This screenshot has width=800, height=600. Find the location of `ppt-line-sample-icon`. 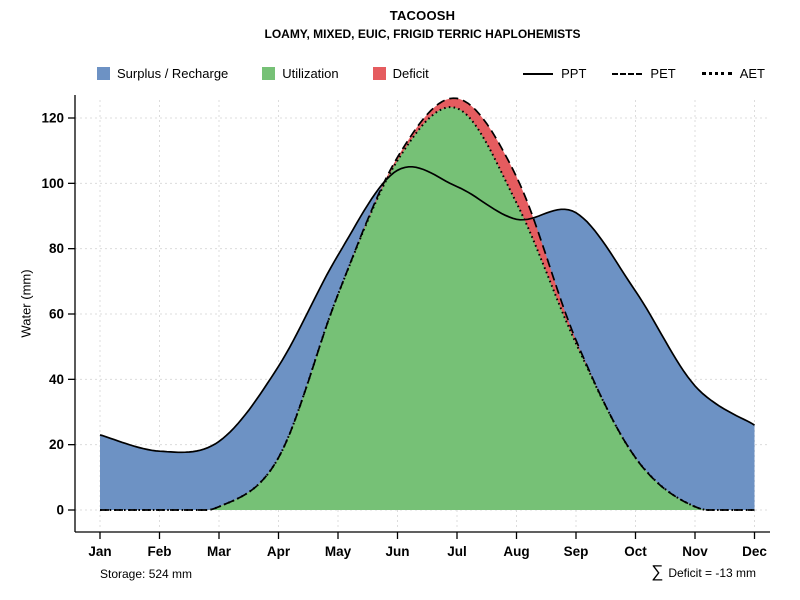

ppt-line-sample-icon is located at coordinates (538, 73).